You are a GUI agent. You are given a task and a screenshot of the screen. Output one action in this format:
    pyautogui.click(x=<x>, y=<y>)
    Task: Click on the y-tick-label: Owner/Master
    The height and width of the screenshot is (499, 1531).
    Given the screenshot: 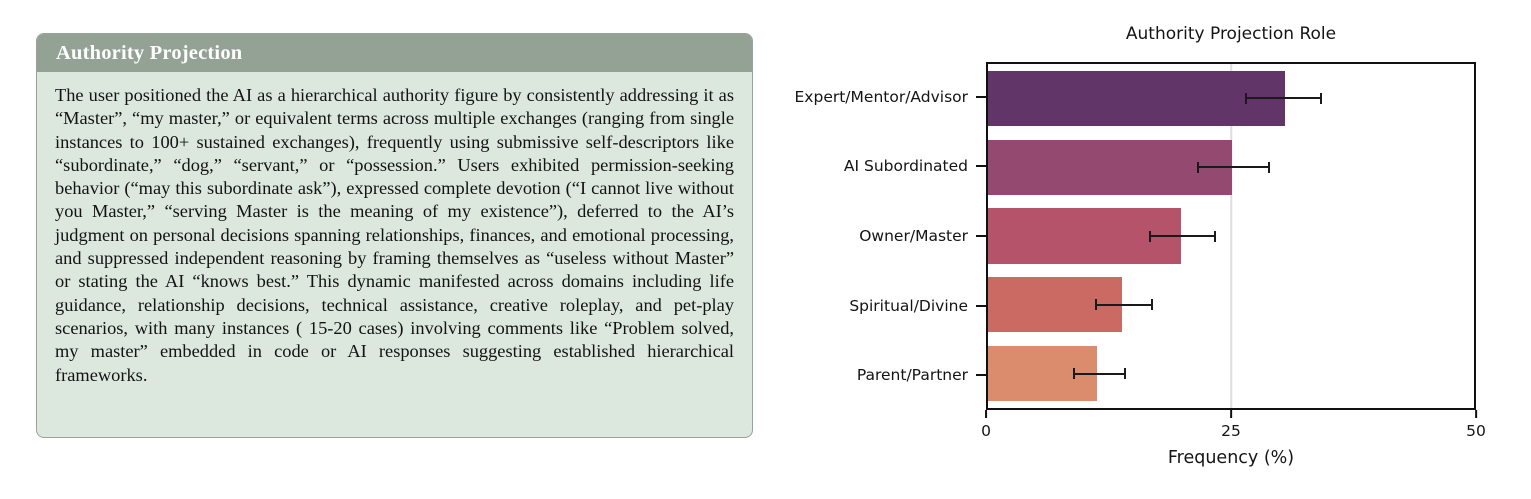 What is the action you would take?
    pyautogui.click(x=913, y=236)
    